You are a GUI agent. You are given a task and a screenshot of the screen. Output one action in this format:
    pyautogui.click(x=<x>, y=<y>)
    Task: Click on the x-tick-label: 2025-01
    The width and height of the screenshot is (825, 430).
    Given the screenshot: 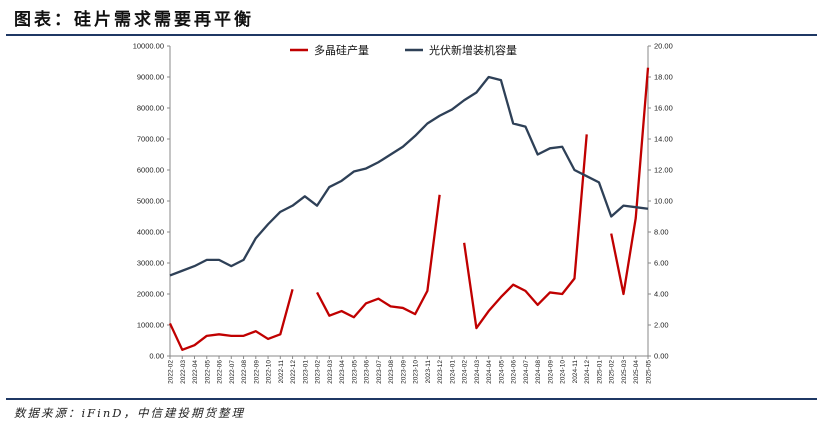 What is the action you would take?
    pyautogui.click(x=599, y=372)
    